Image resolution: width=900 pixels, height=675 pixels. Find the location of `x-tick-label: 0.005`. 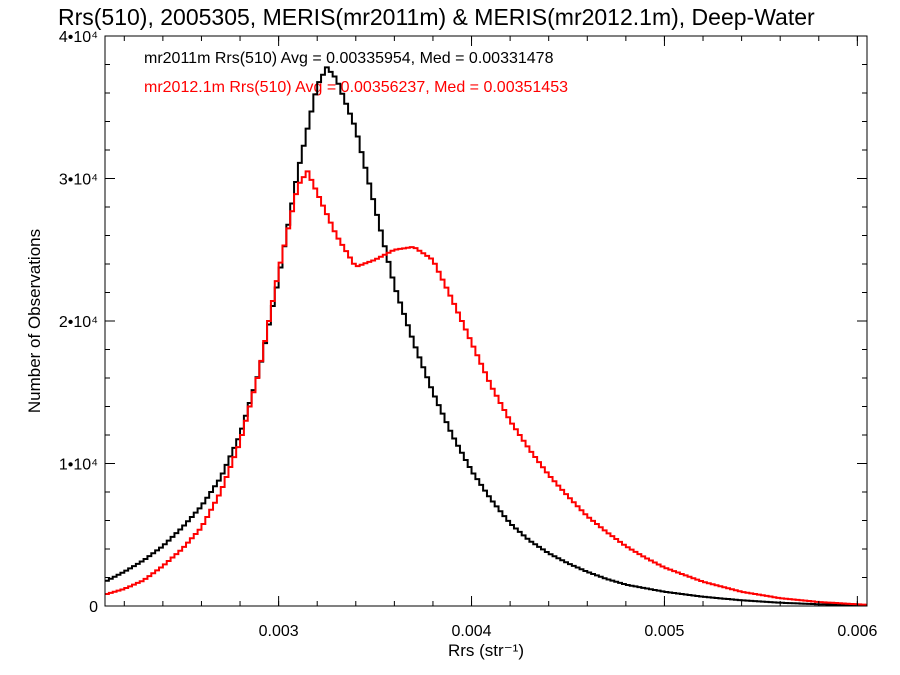

x-tick-label: 0.005 is located at coordinates (664, 631).